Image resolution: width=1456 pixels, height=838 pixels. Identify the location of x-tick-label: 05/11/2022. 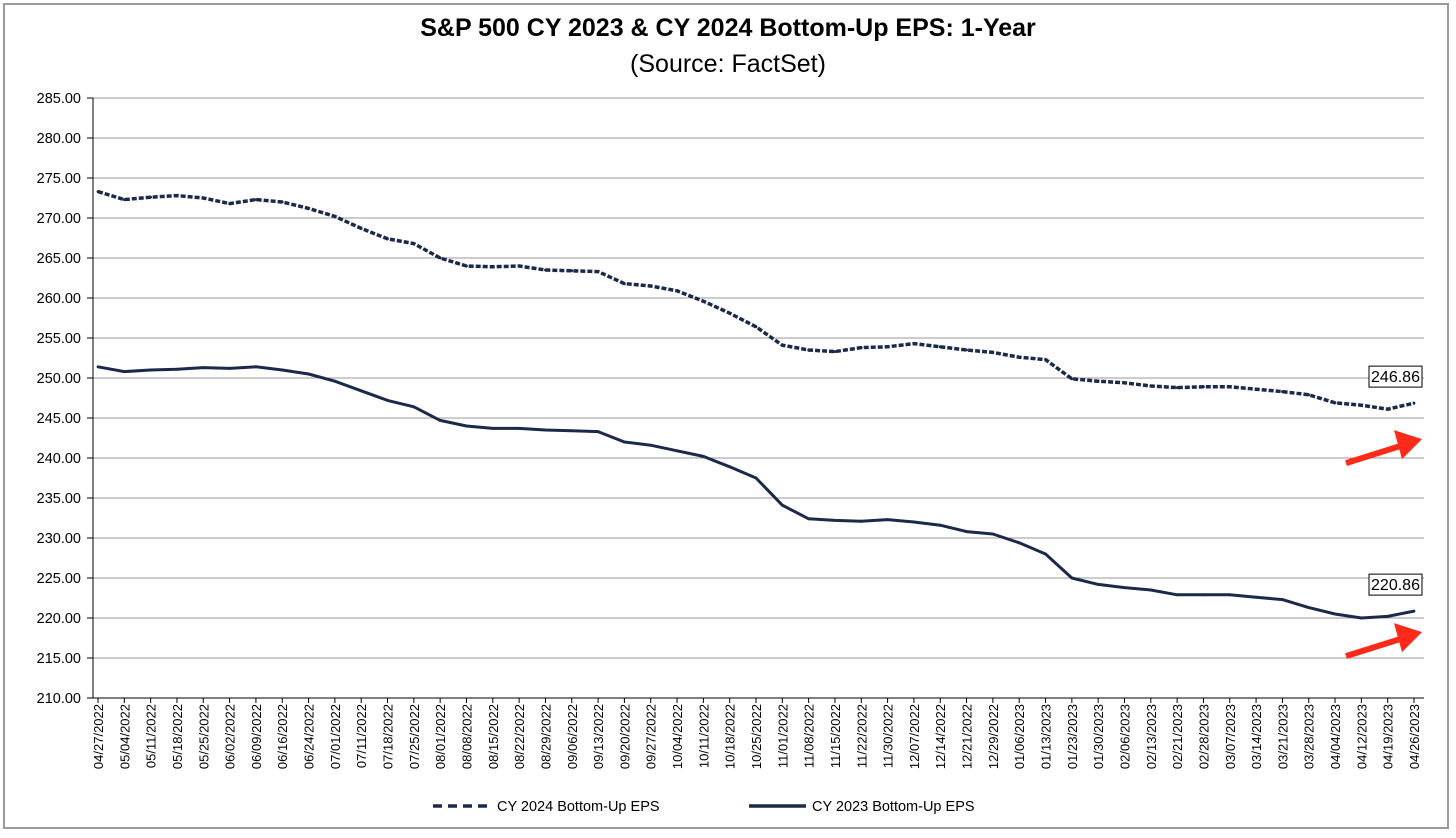
(151, 736).